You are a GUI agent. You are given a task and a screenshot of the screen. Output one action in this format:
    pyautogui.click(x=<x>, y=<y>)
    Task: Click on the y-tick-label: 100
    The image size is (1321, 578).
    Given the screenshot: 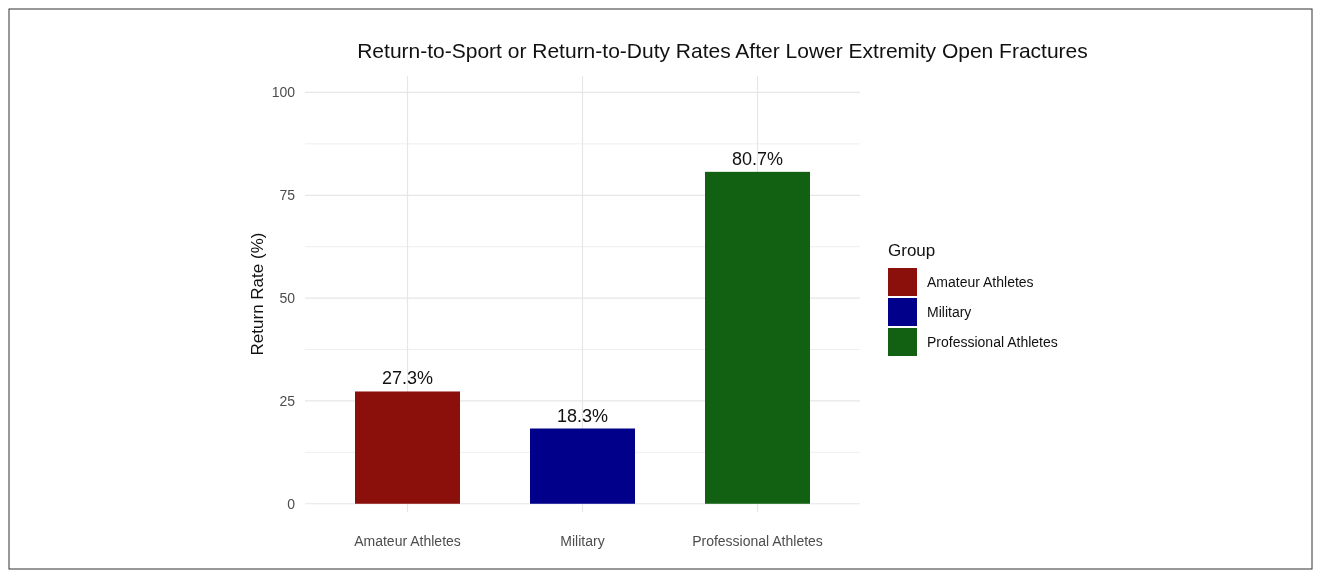 What is the action you would take?
    pyautogui.click(x=283, y=92)
    